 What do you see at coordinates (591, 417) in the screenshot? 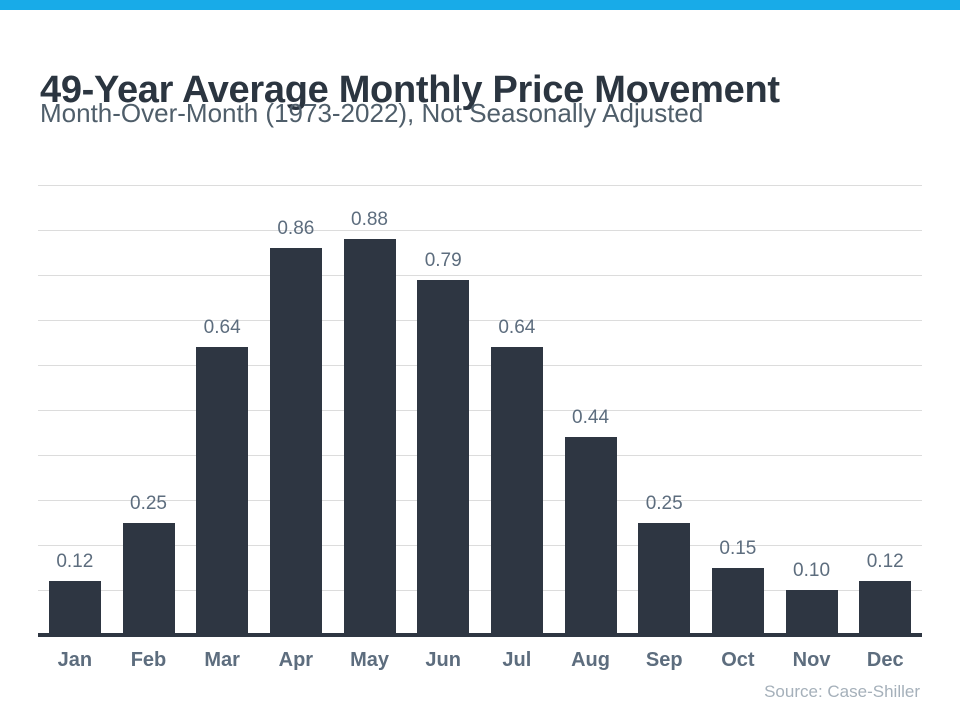
I see `bar-value-label: 0.44` at bounding box center [591, 417].